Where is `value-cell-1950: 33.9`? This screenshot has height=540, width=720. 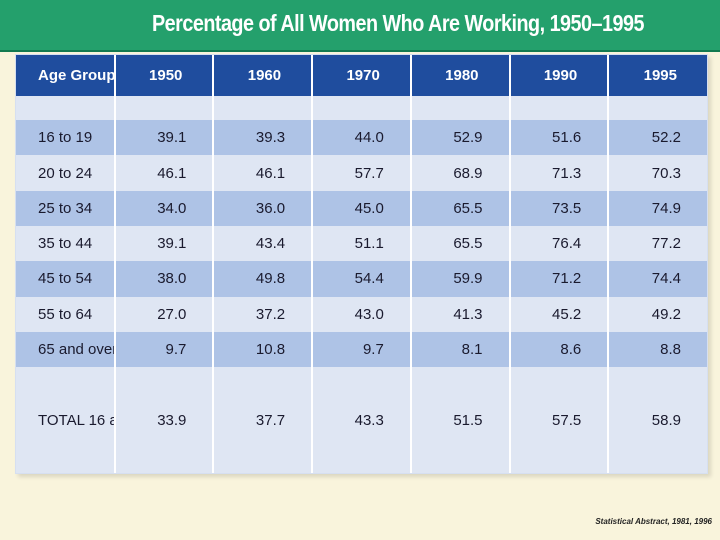
value-cell-1950: 33.9 is located at coordinates (163, 420).